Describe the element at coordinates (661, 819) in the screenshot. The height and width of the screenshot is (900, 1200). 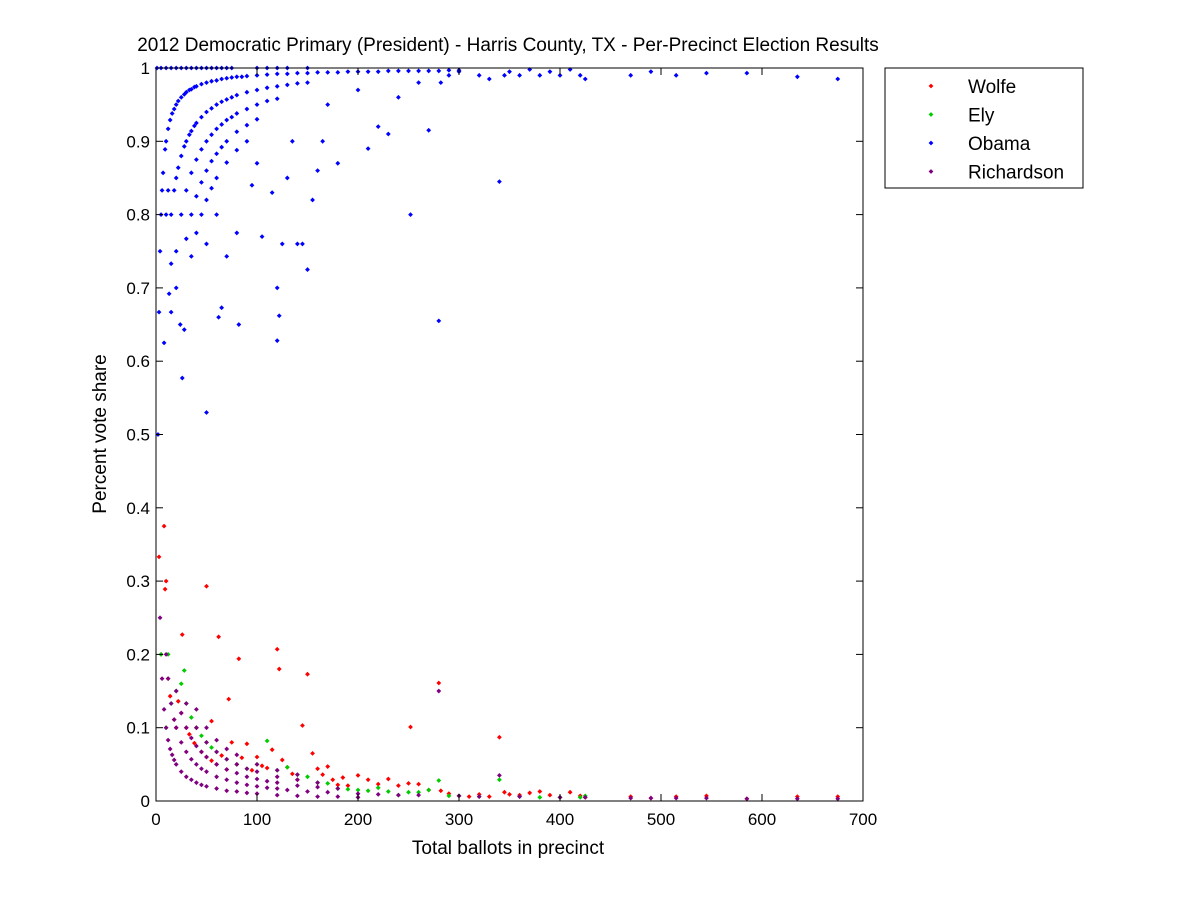
I see `x-tick-label: 500` at that location.